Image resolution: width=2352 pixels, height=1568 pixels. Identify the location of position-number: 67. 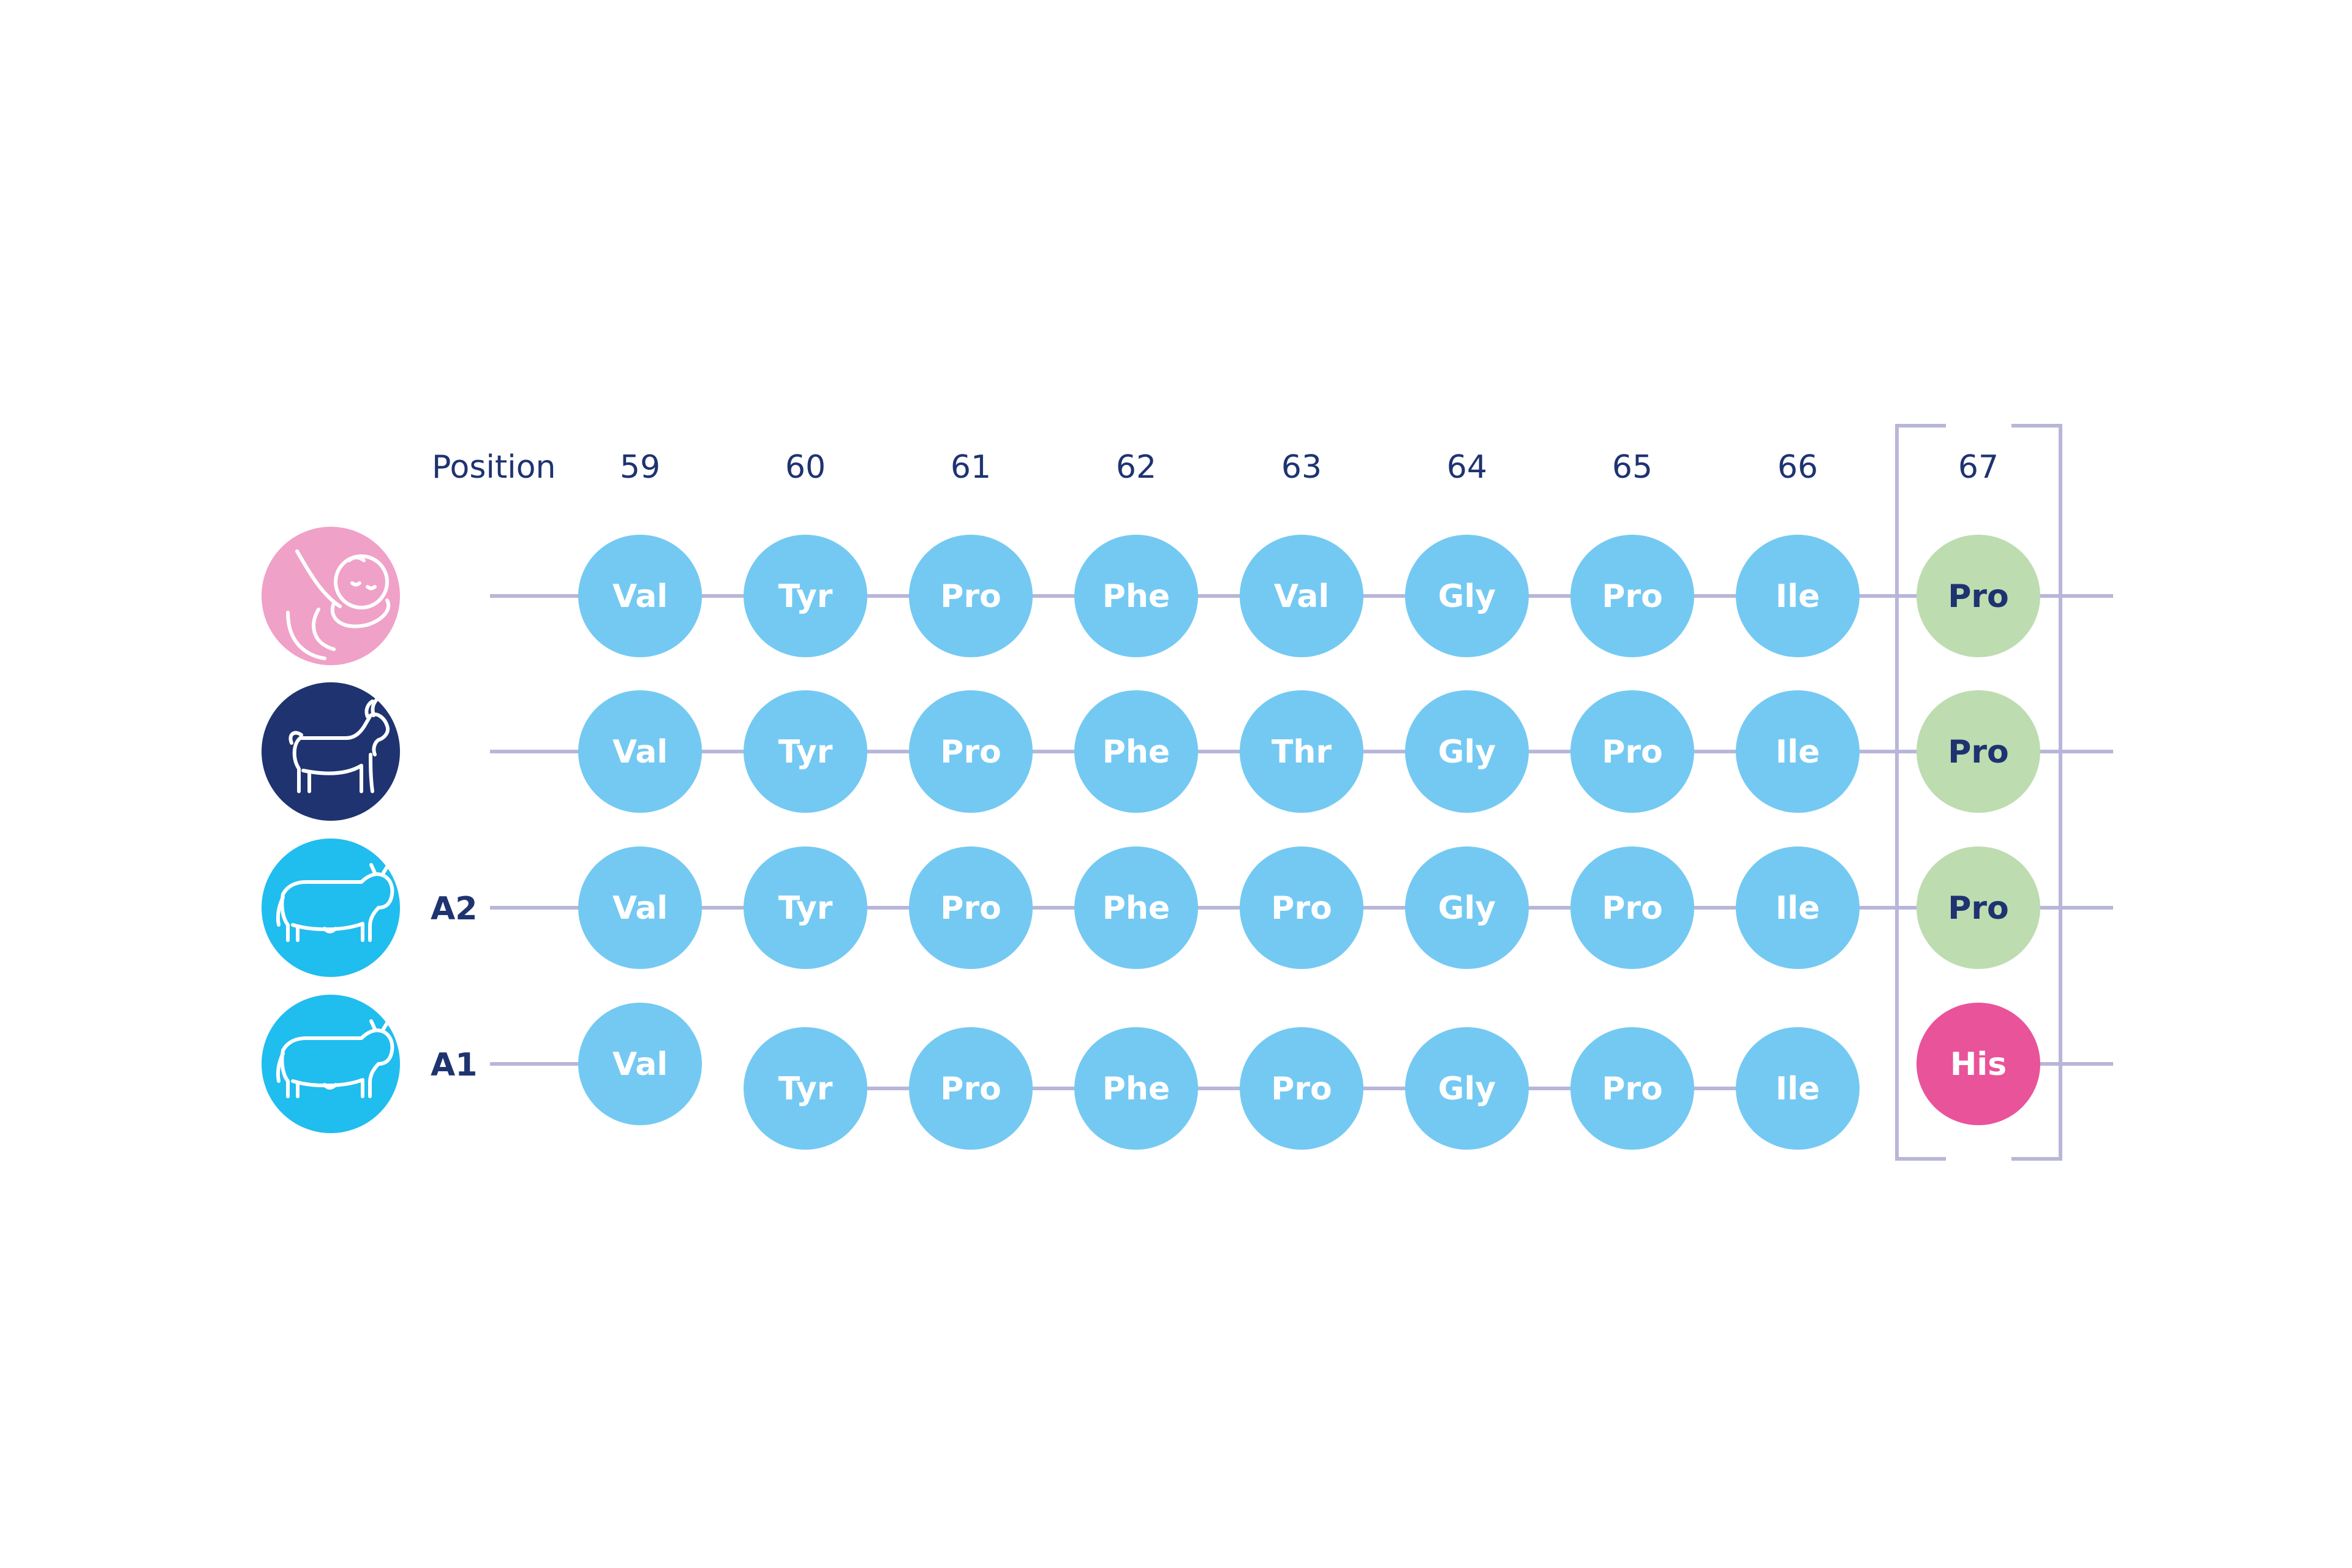
(1979, 468).